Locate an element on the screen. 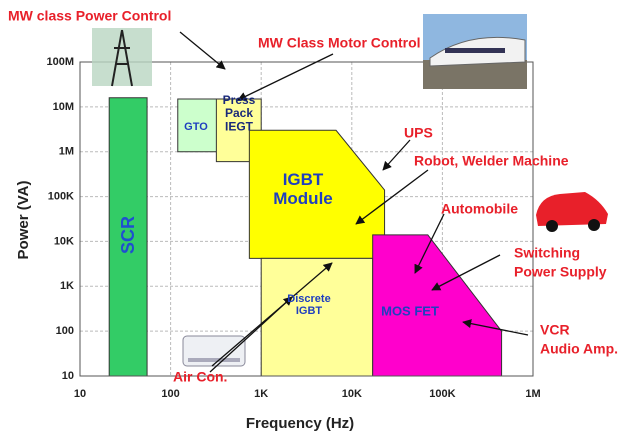 Image resolution: width=630 pixels, height=440 pixels. y-axis-label: Power (VA) is located at coordinates (23, 220).